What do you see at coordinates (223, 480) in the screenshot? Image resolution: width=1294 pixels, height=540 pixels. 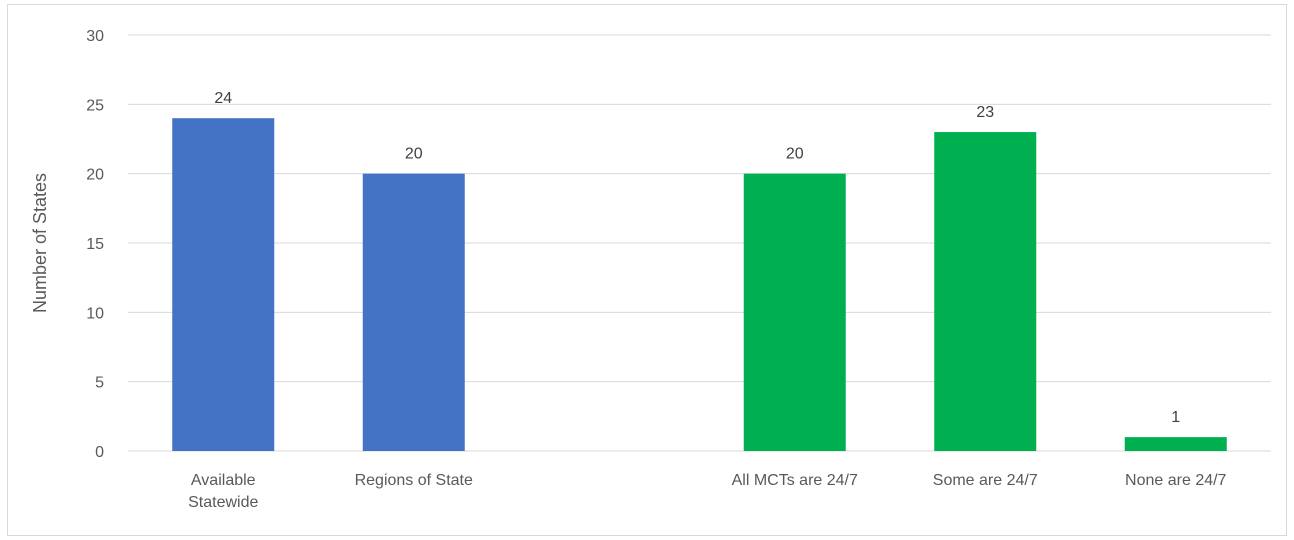 I see `x-category-label: Available` at bounding box center [223, 480].